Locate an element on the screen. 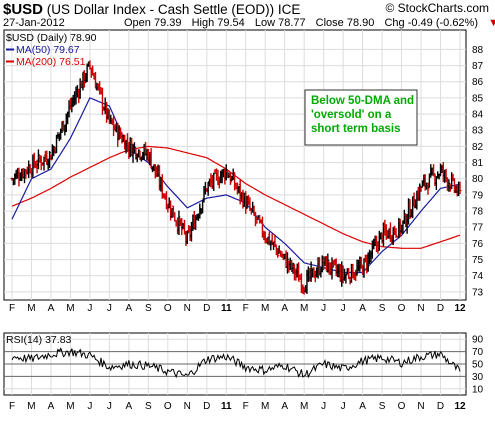 The height and width of the screenshot is (427, 495). main-y-tick-label: 82 is located at coordinates (478, 147).